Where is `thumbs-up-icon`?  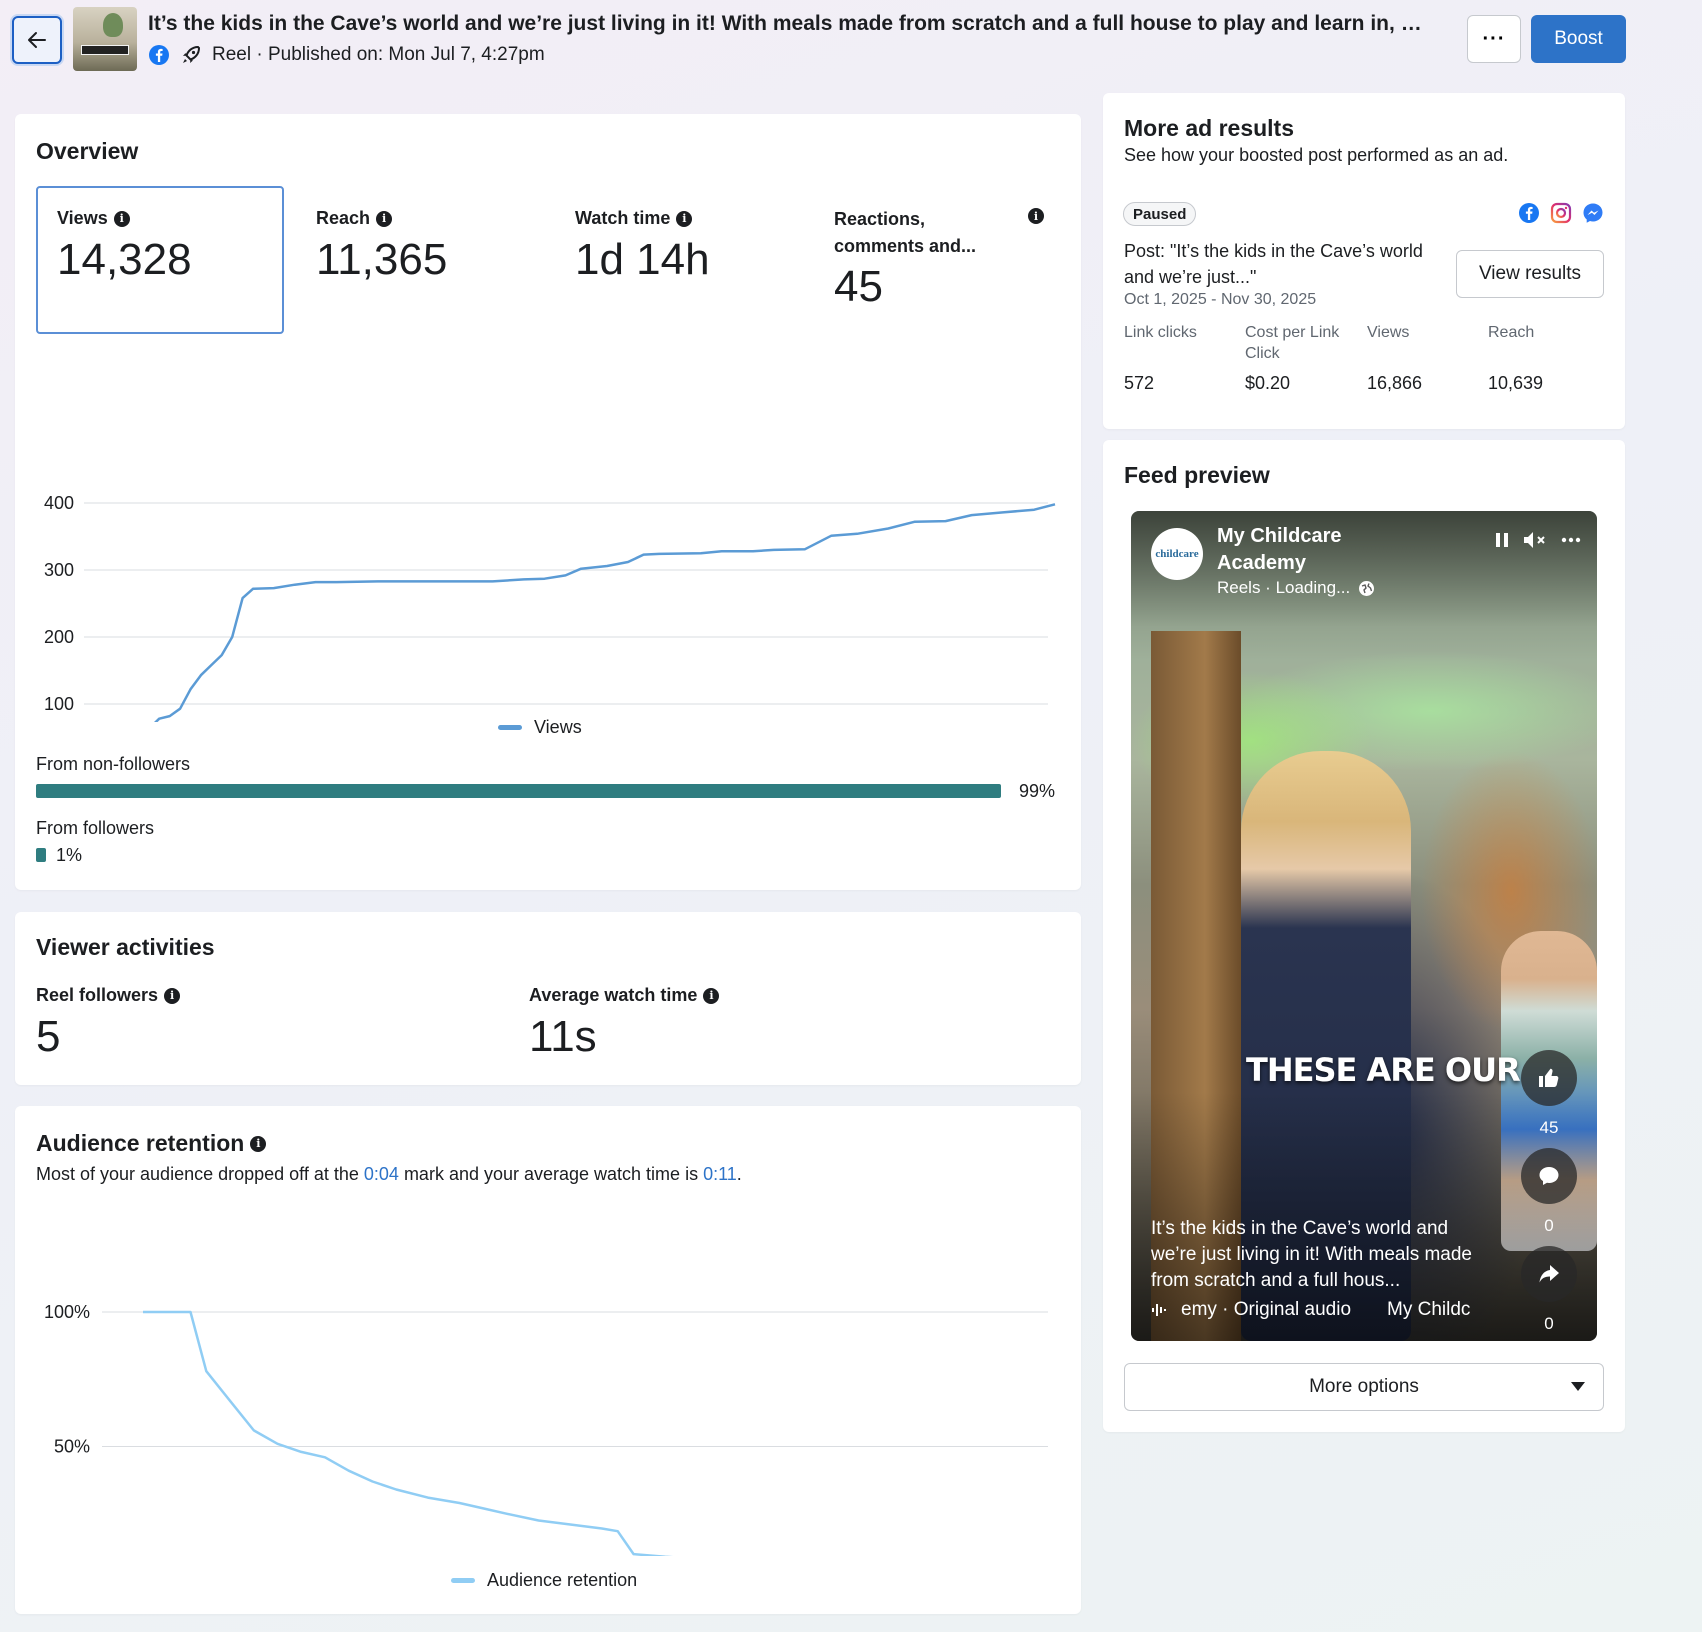 thumbs-up-icon is located at coordinates (1549, 1077).